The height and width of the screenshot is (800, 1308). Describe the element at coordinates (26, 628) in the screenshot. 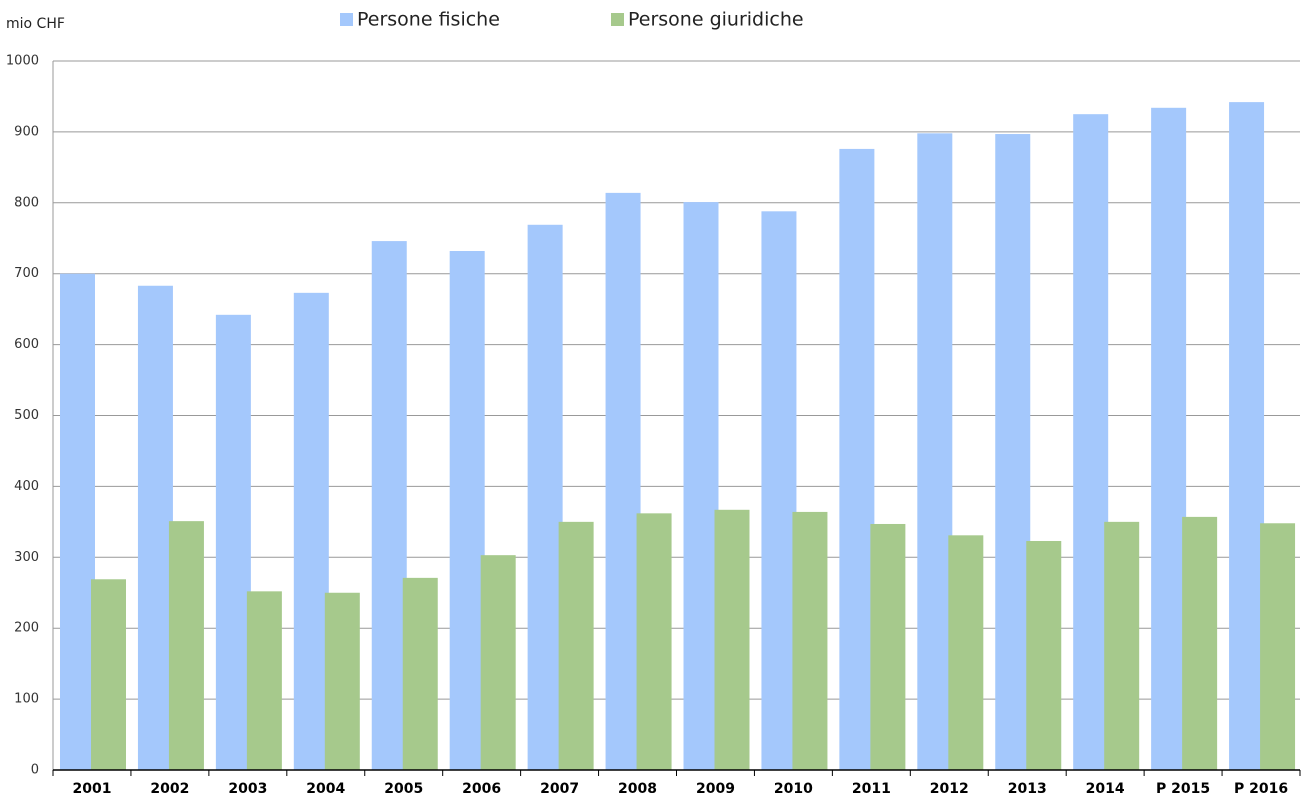

I see `y-tick-label: 200` at that location.